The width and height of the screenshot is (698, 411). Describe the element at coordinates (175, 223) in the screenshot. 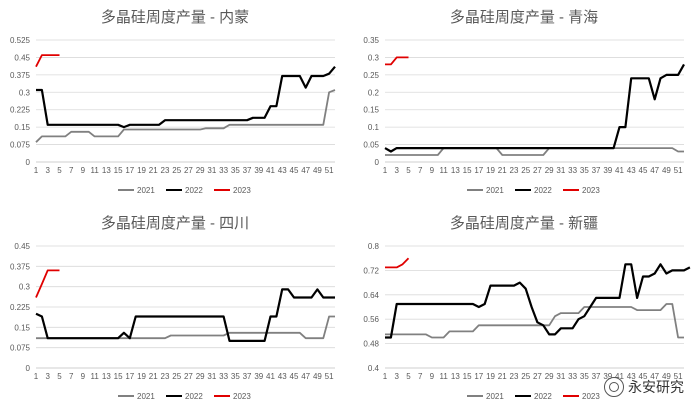

I see `chart-title: 多晶硅周度产量 - 四川` at that location.